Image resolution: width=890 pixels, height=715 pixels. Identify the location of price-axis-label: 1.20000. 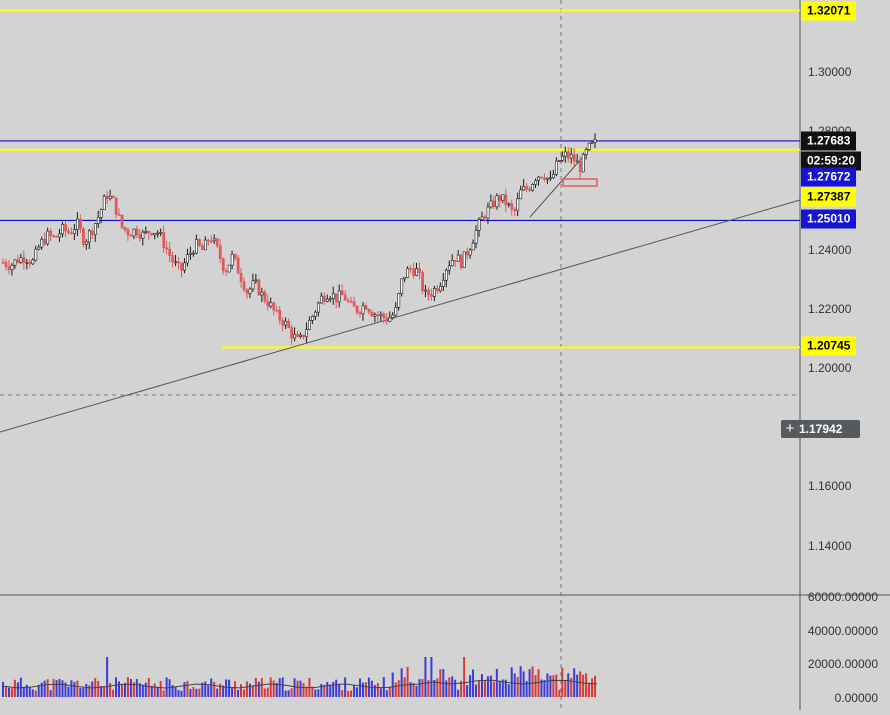
(830, 368).